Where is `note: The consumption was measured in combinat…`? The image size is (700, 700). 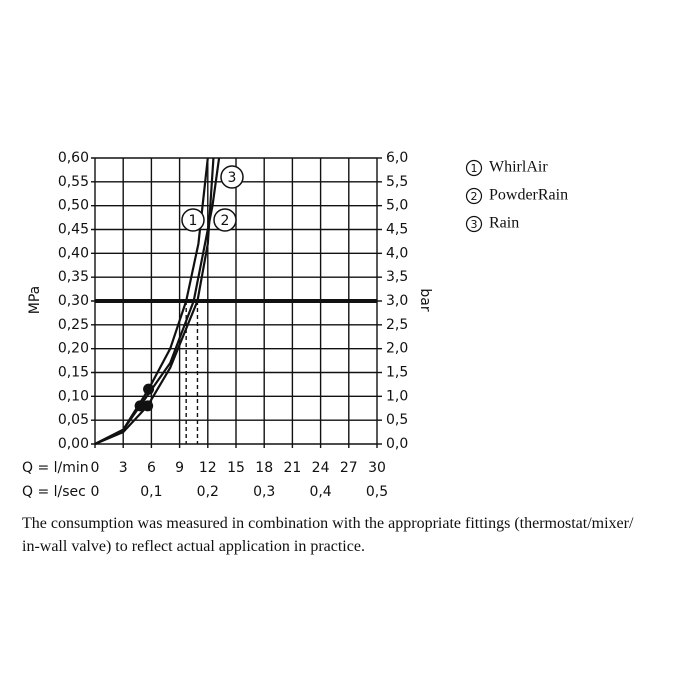 note: The consumption was measured in combinat… is located at coordinates (357, 535).